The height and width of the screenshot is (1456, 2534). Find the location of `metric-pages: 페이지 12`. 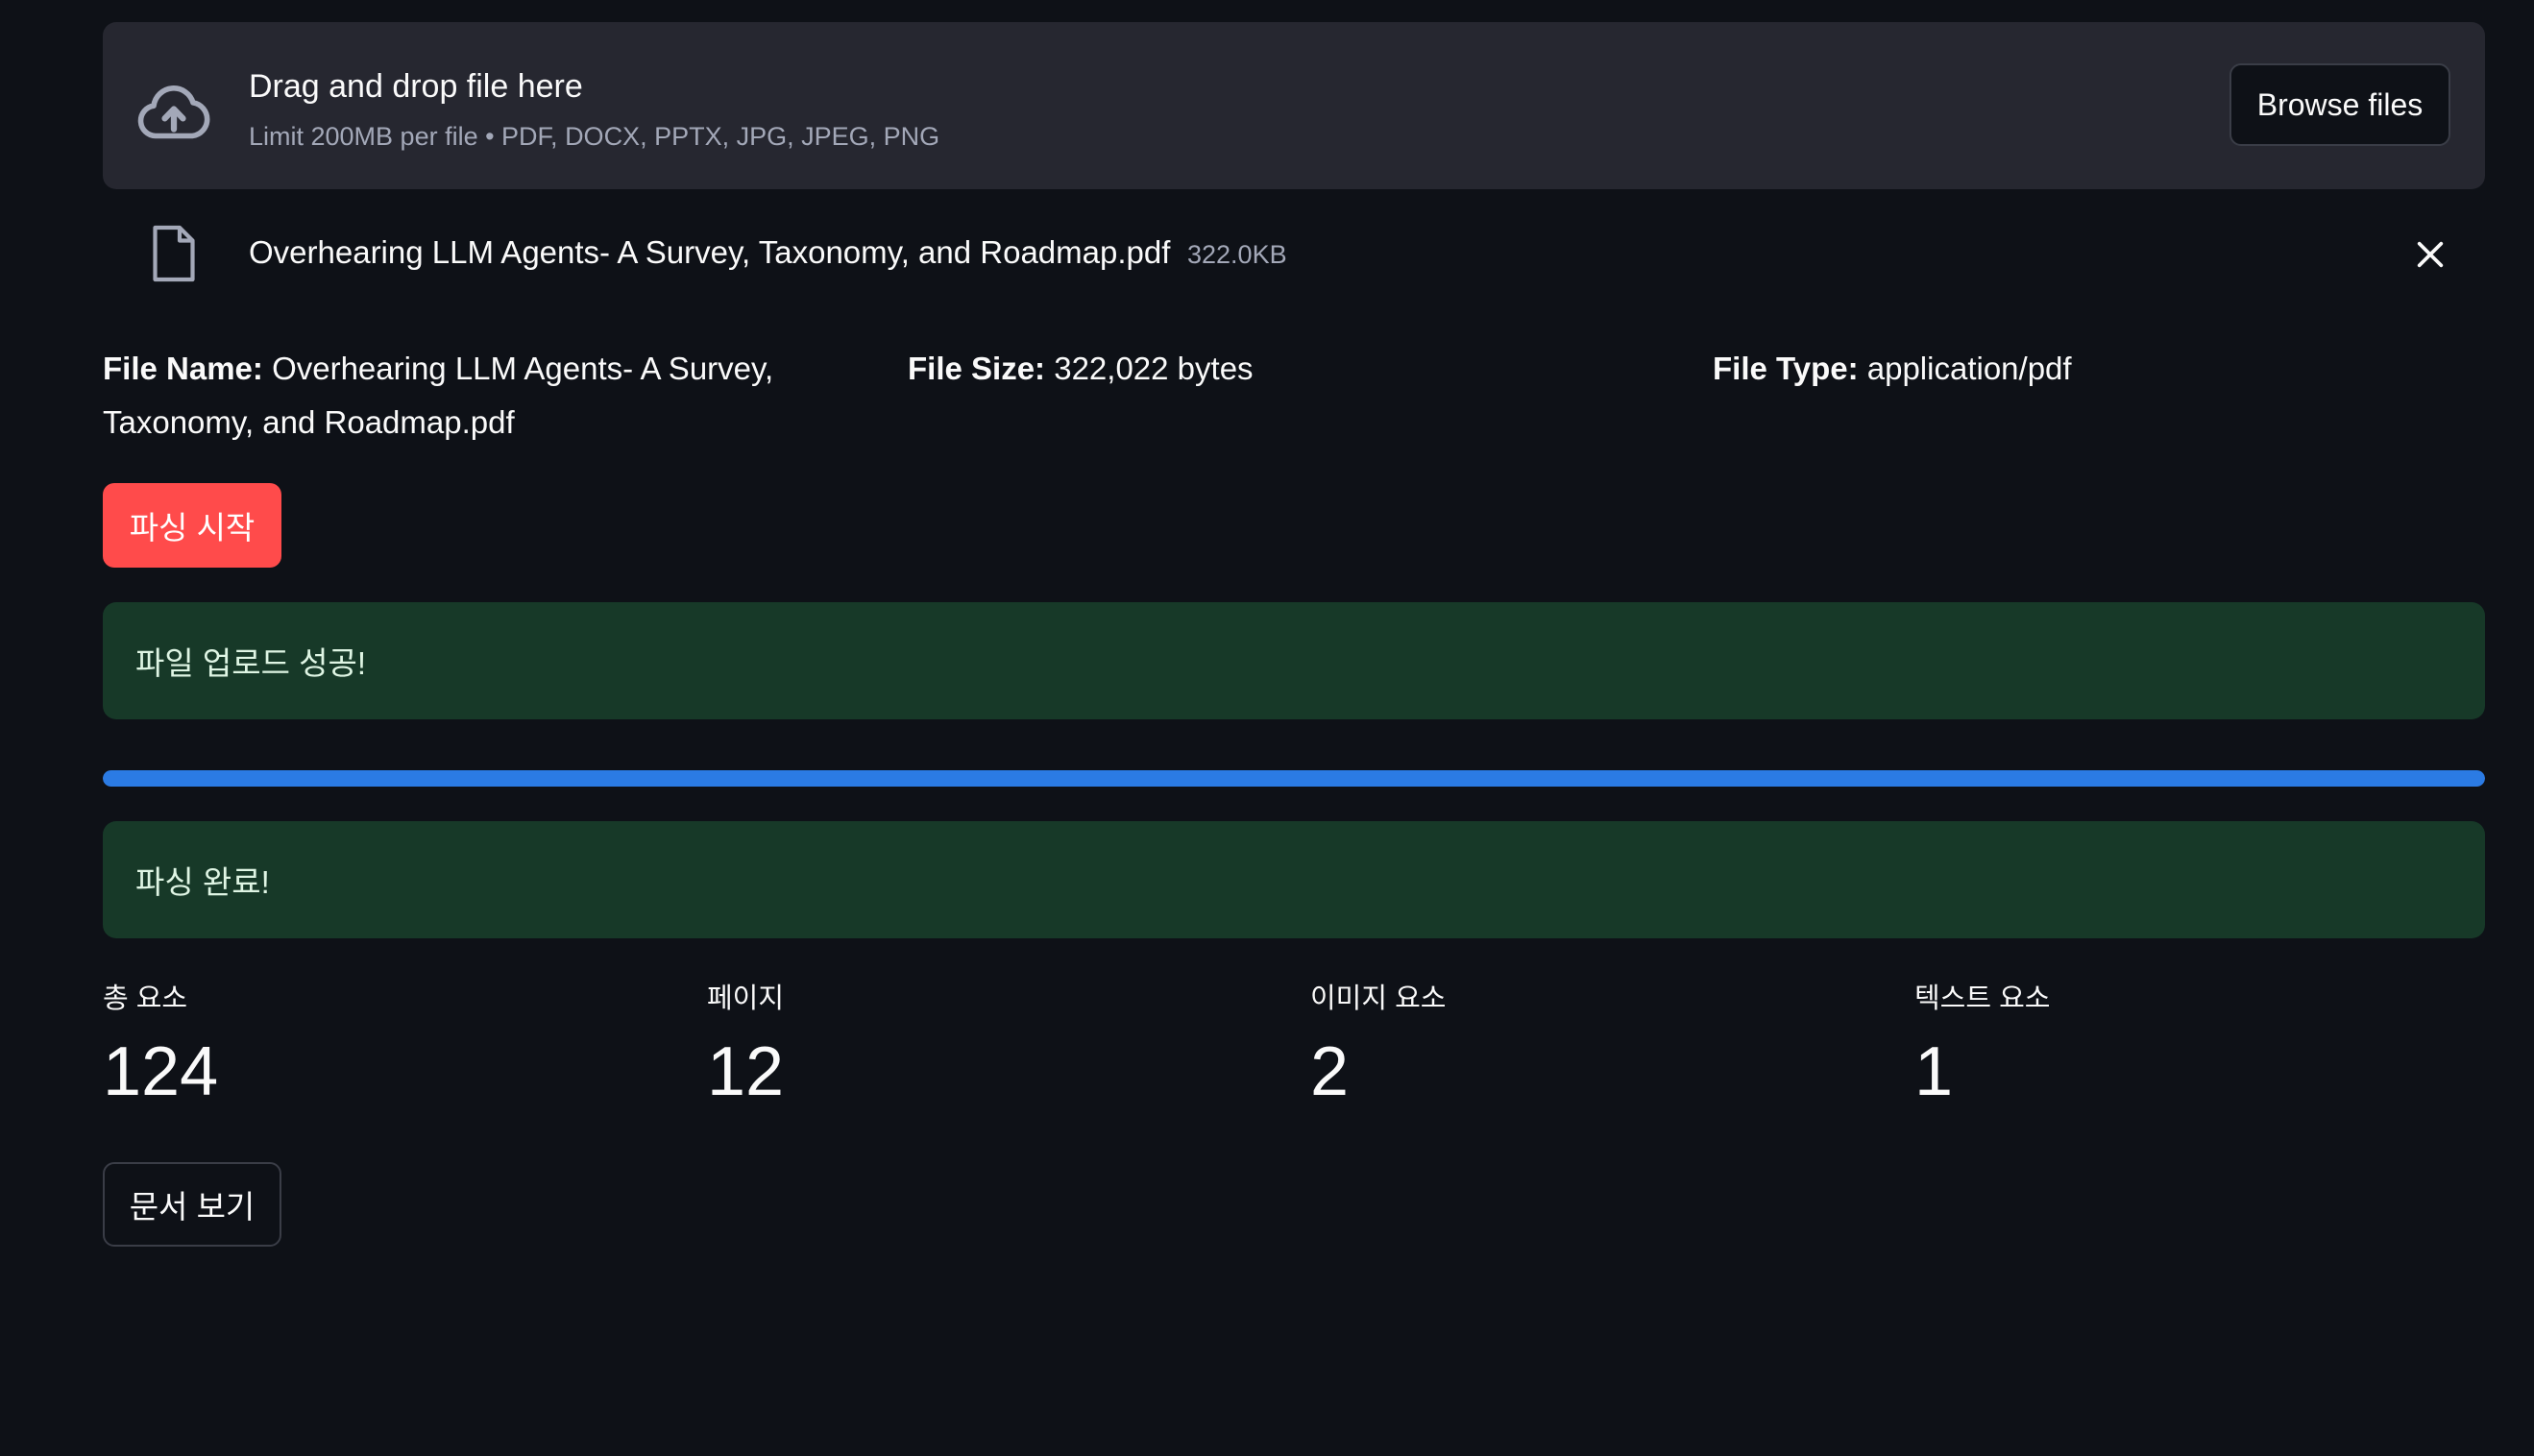

metric-pages: 페이지 12 is located at coordinates (995, 1044).